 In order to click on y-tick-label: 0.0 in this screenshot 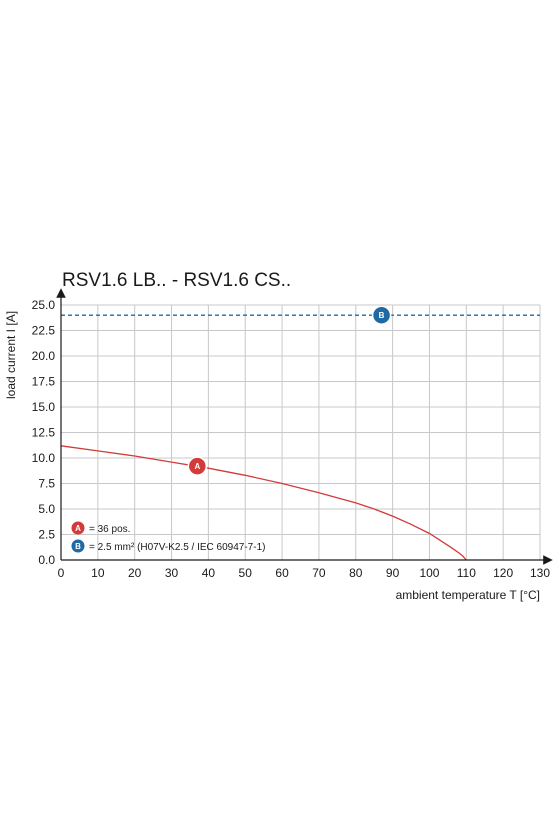, I will do `click(46, 560)`.